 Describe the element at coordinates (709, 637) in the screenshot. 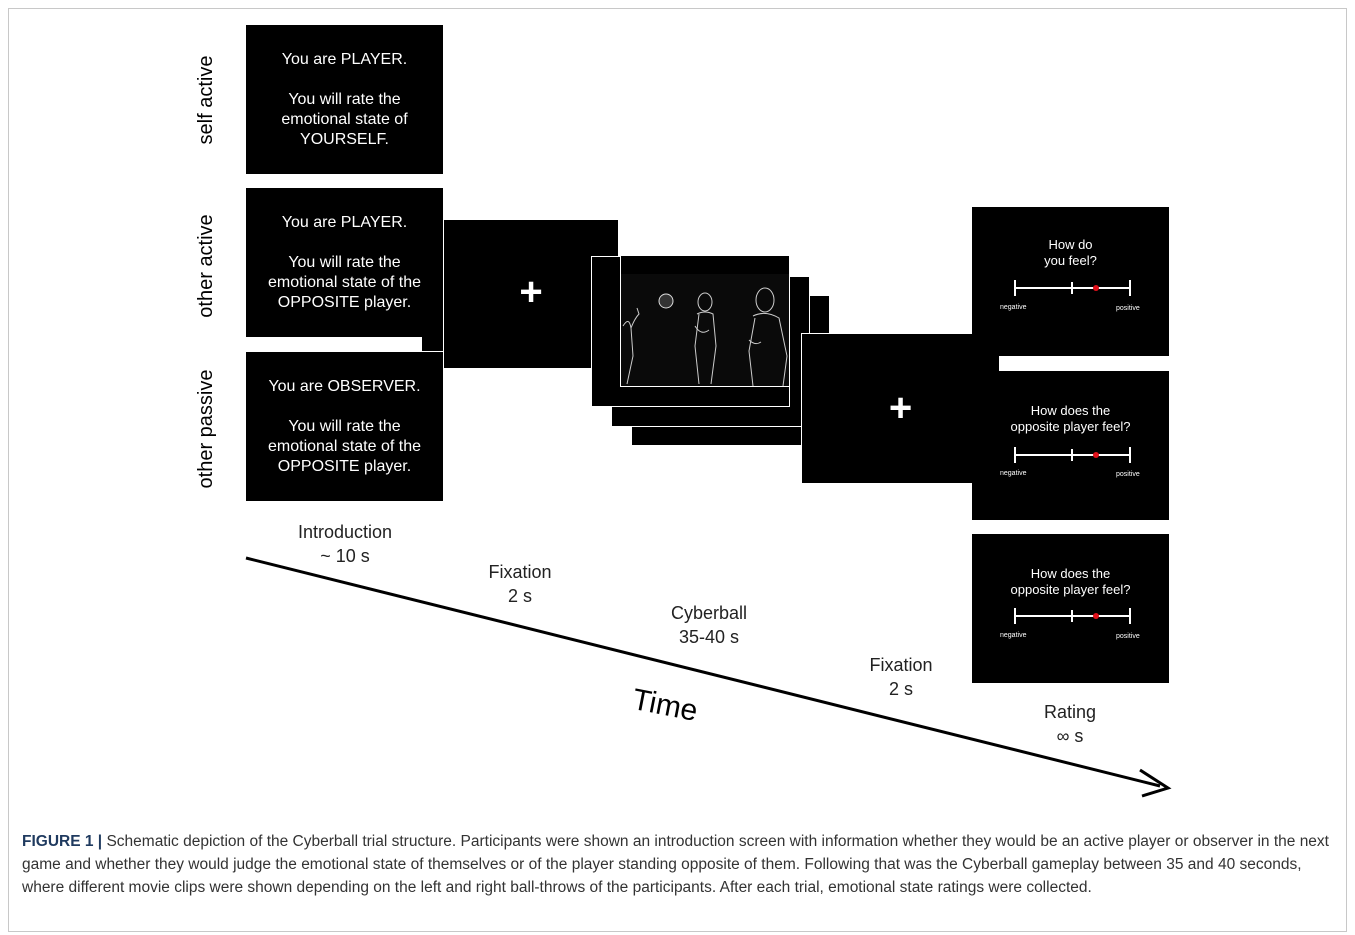

I see `step-duration: 35-40 s` at that location.